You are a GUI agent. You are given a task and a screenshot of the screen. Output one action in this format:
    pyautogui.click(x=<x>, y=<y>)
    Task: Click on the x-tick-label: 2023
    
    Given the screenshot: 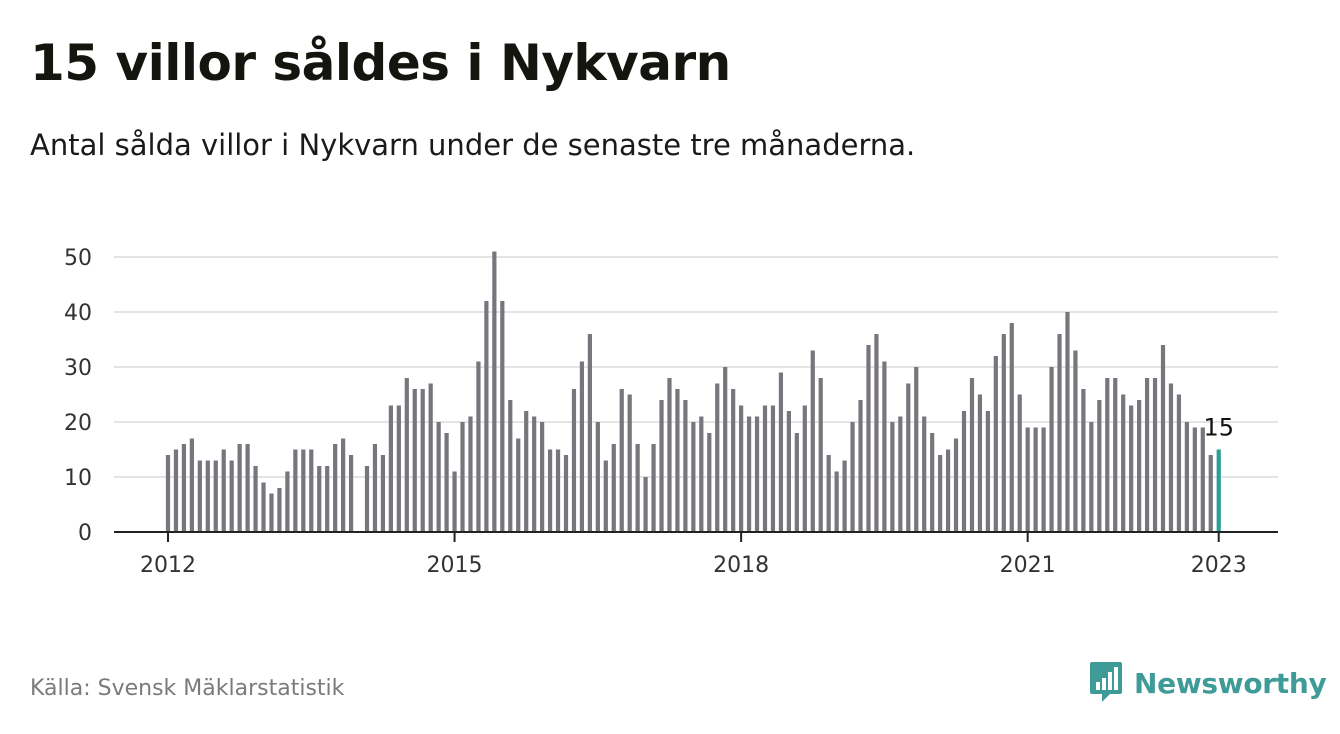 What is the action you would take?
    pyautogui.click(x=1219, y=565)
    